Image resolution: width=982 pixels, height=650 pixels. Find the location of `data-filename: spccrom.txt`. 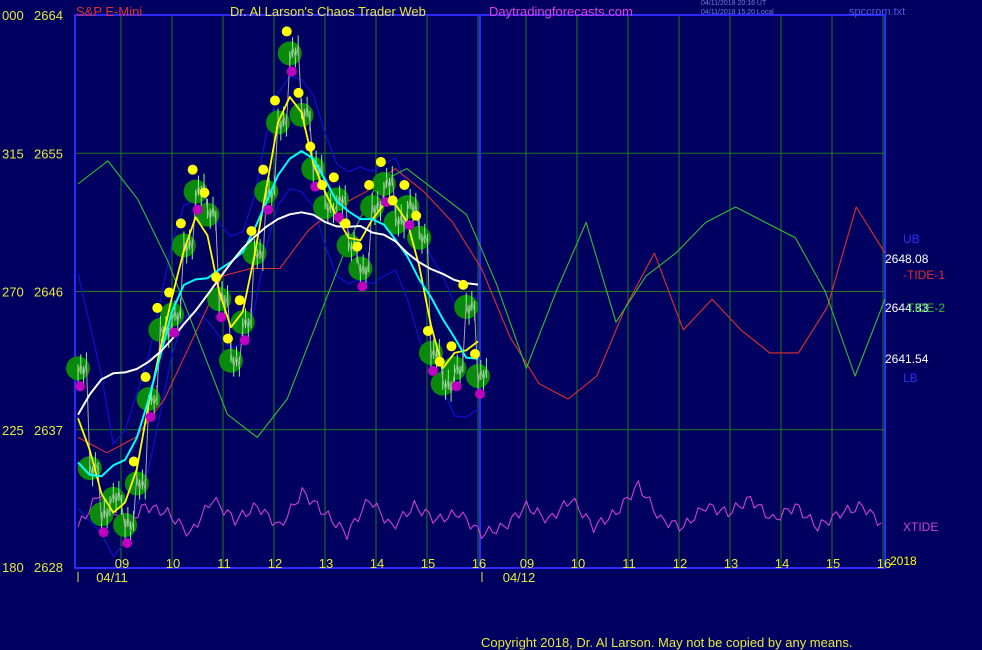

data-filename: spccrom.txt is located at coordinates (877, 12).